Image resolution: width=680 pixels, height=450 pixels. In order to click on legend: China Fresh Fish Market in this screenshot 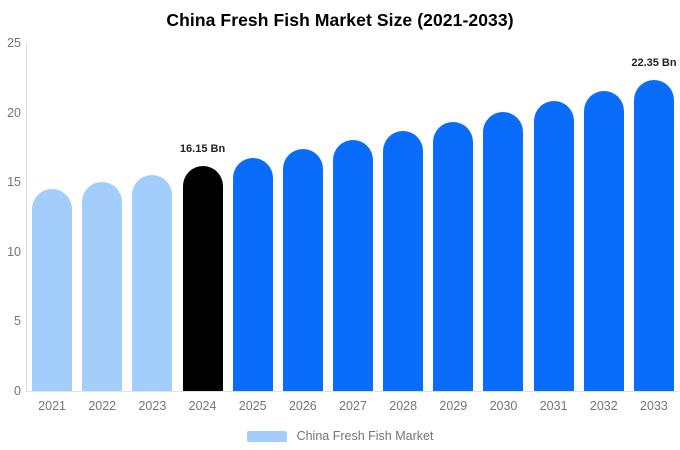, I will do `click(340, 436)`.